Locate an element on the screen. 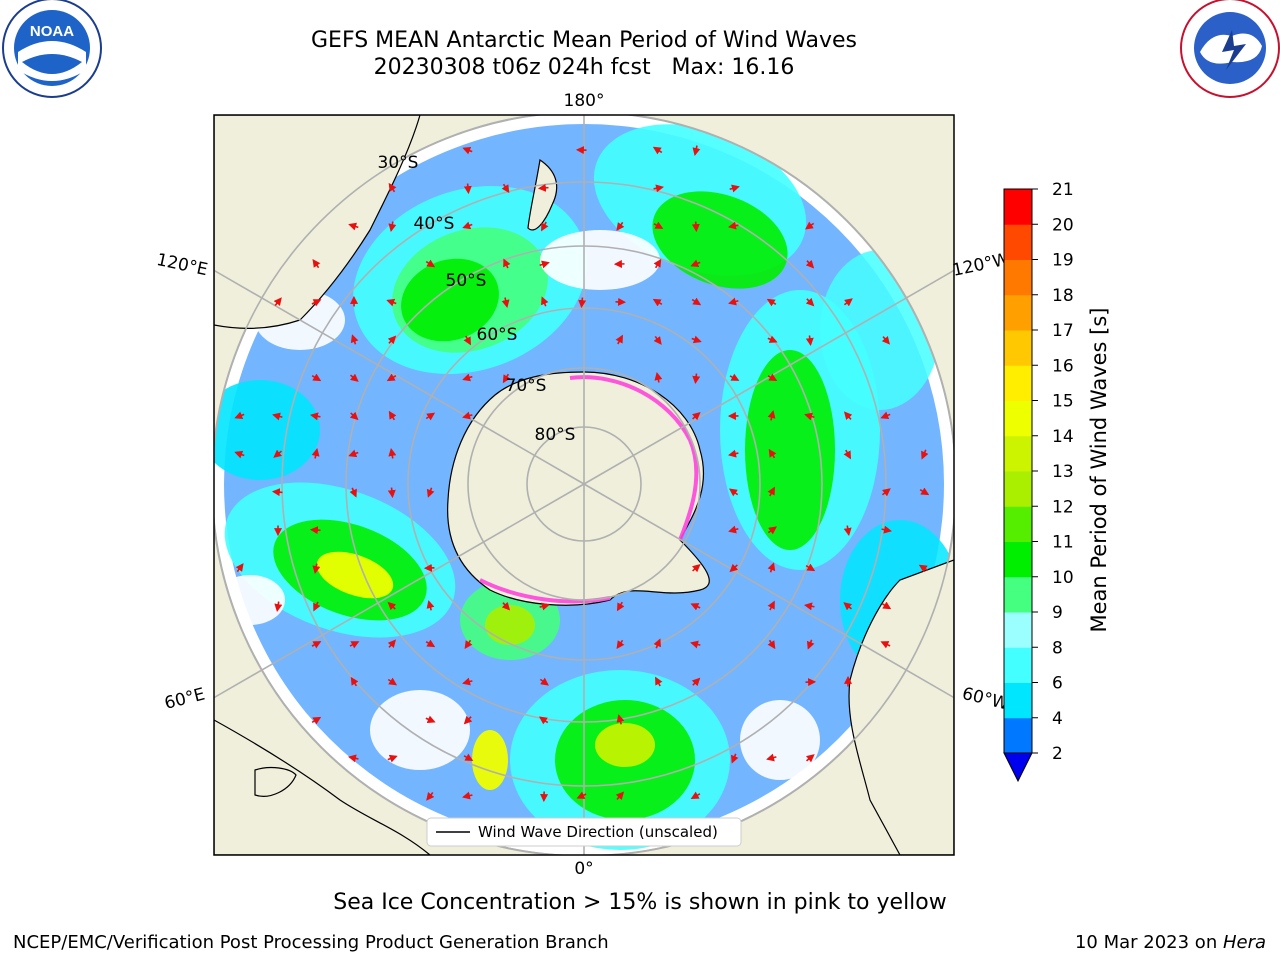 The width and height of the screenshot is (1280, 960). colorbar-tick-label: 14 is located at coordinates (1063, 437).